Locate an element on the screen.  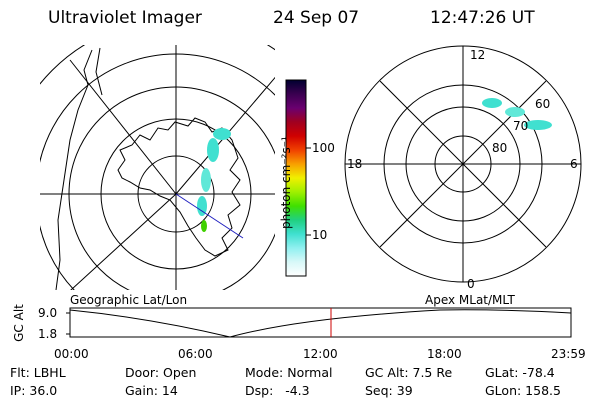
date-label: 24 Sep 07 is located at coordinates (316, 18).